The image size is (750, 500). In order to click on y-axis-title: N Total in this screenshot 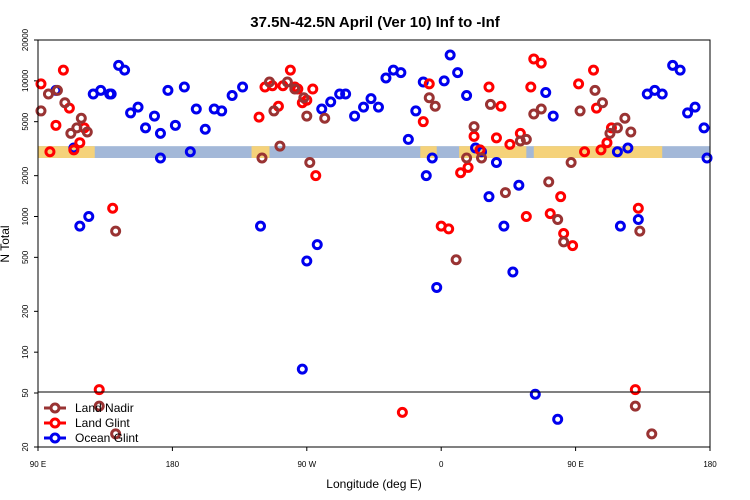, I will do `click(6, 243)`.